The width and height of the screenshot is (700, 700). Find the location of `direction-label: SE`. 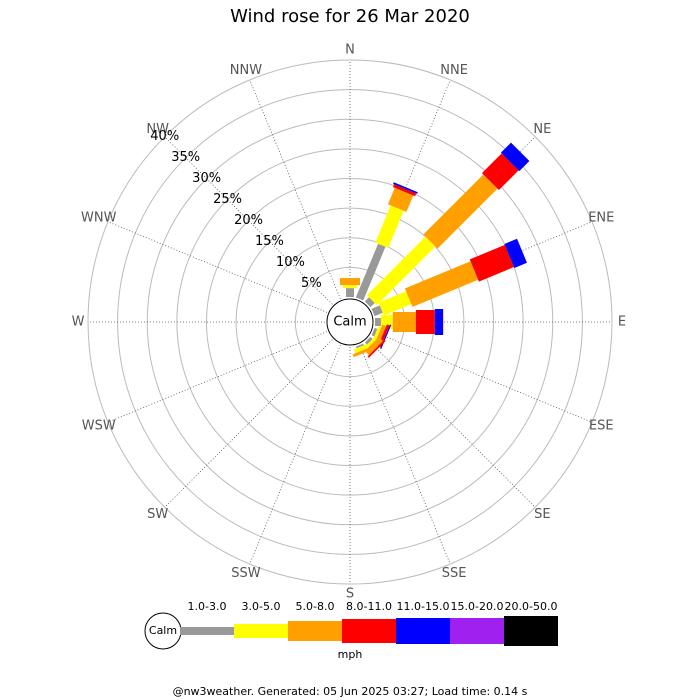

direction-label: SE is located at coordinates (542, 514).